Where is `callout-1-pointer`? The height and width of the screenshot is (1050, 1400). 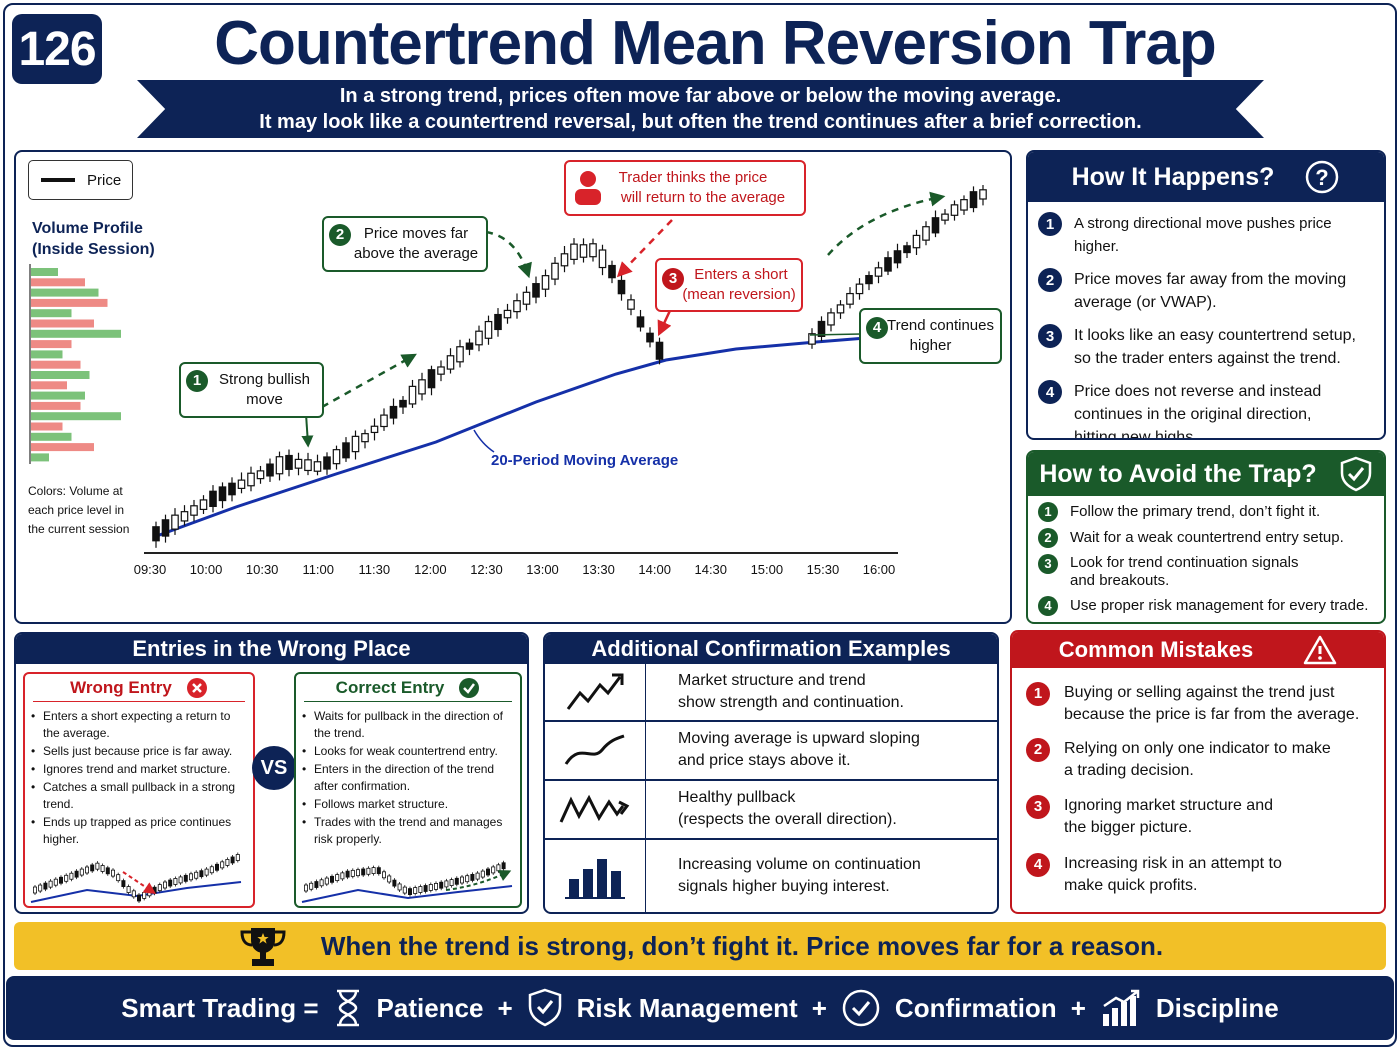
callout-1-pointer is located at coordinates (307, 430).